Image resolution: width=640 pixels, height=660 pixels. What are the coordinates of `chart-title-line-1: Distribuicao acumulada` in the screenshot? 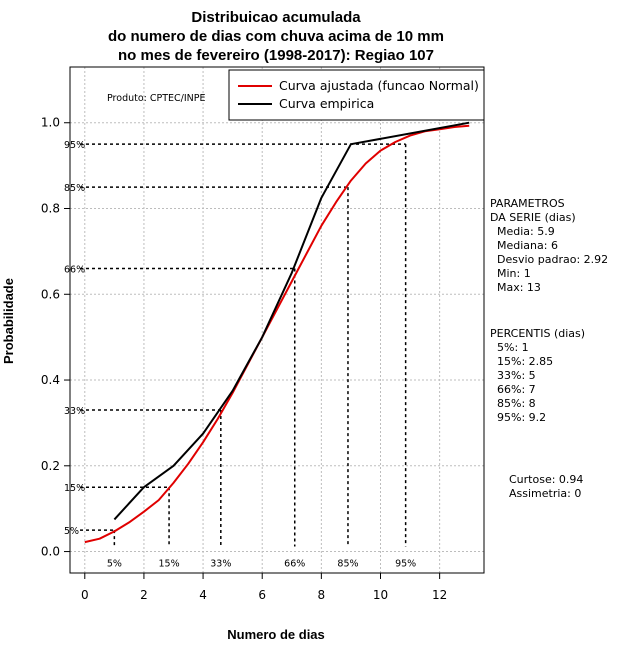 It's located at (276, 17).